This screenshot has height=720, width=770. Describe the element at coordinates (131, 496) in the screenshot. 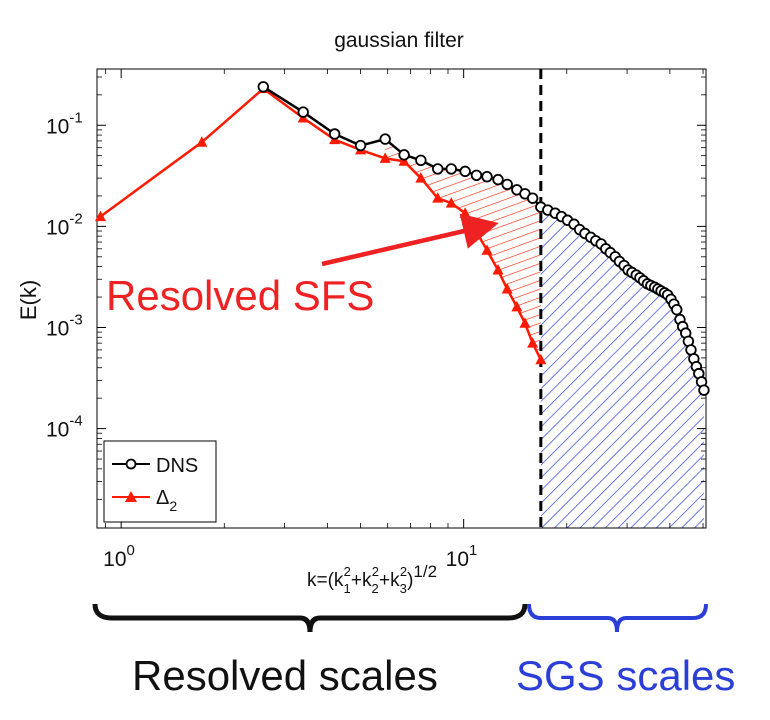

I see `legend-delta2-marker` at that location.